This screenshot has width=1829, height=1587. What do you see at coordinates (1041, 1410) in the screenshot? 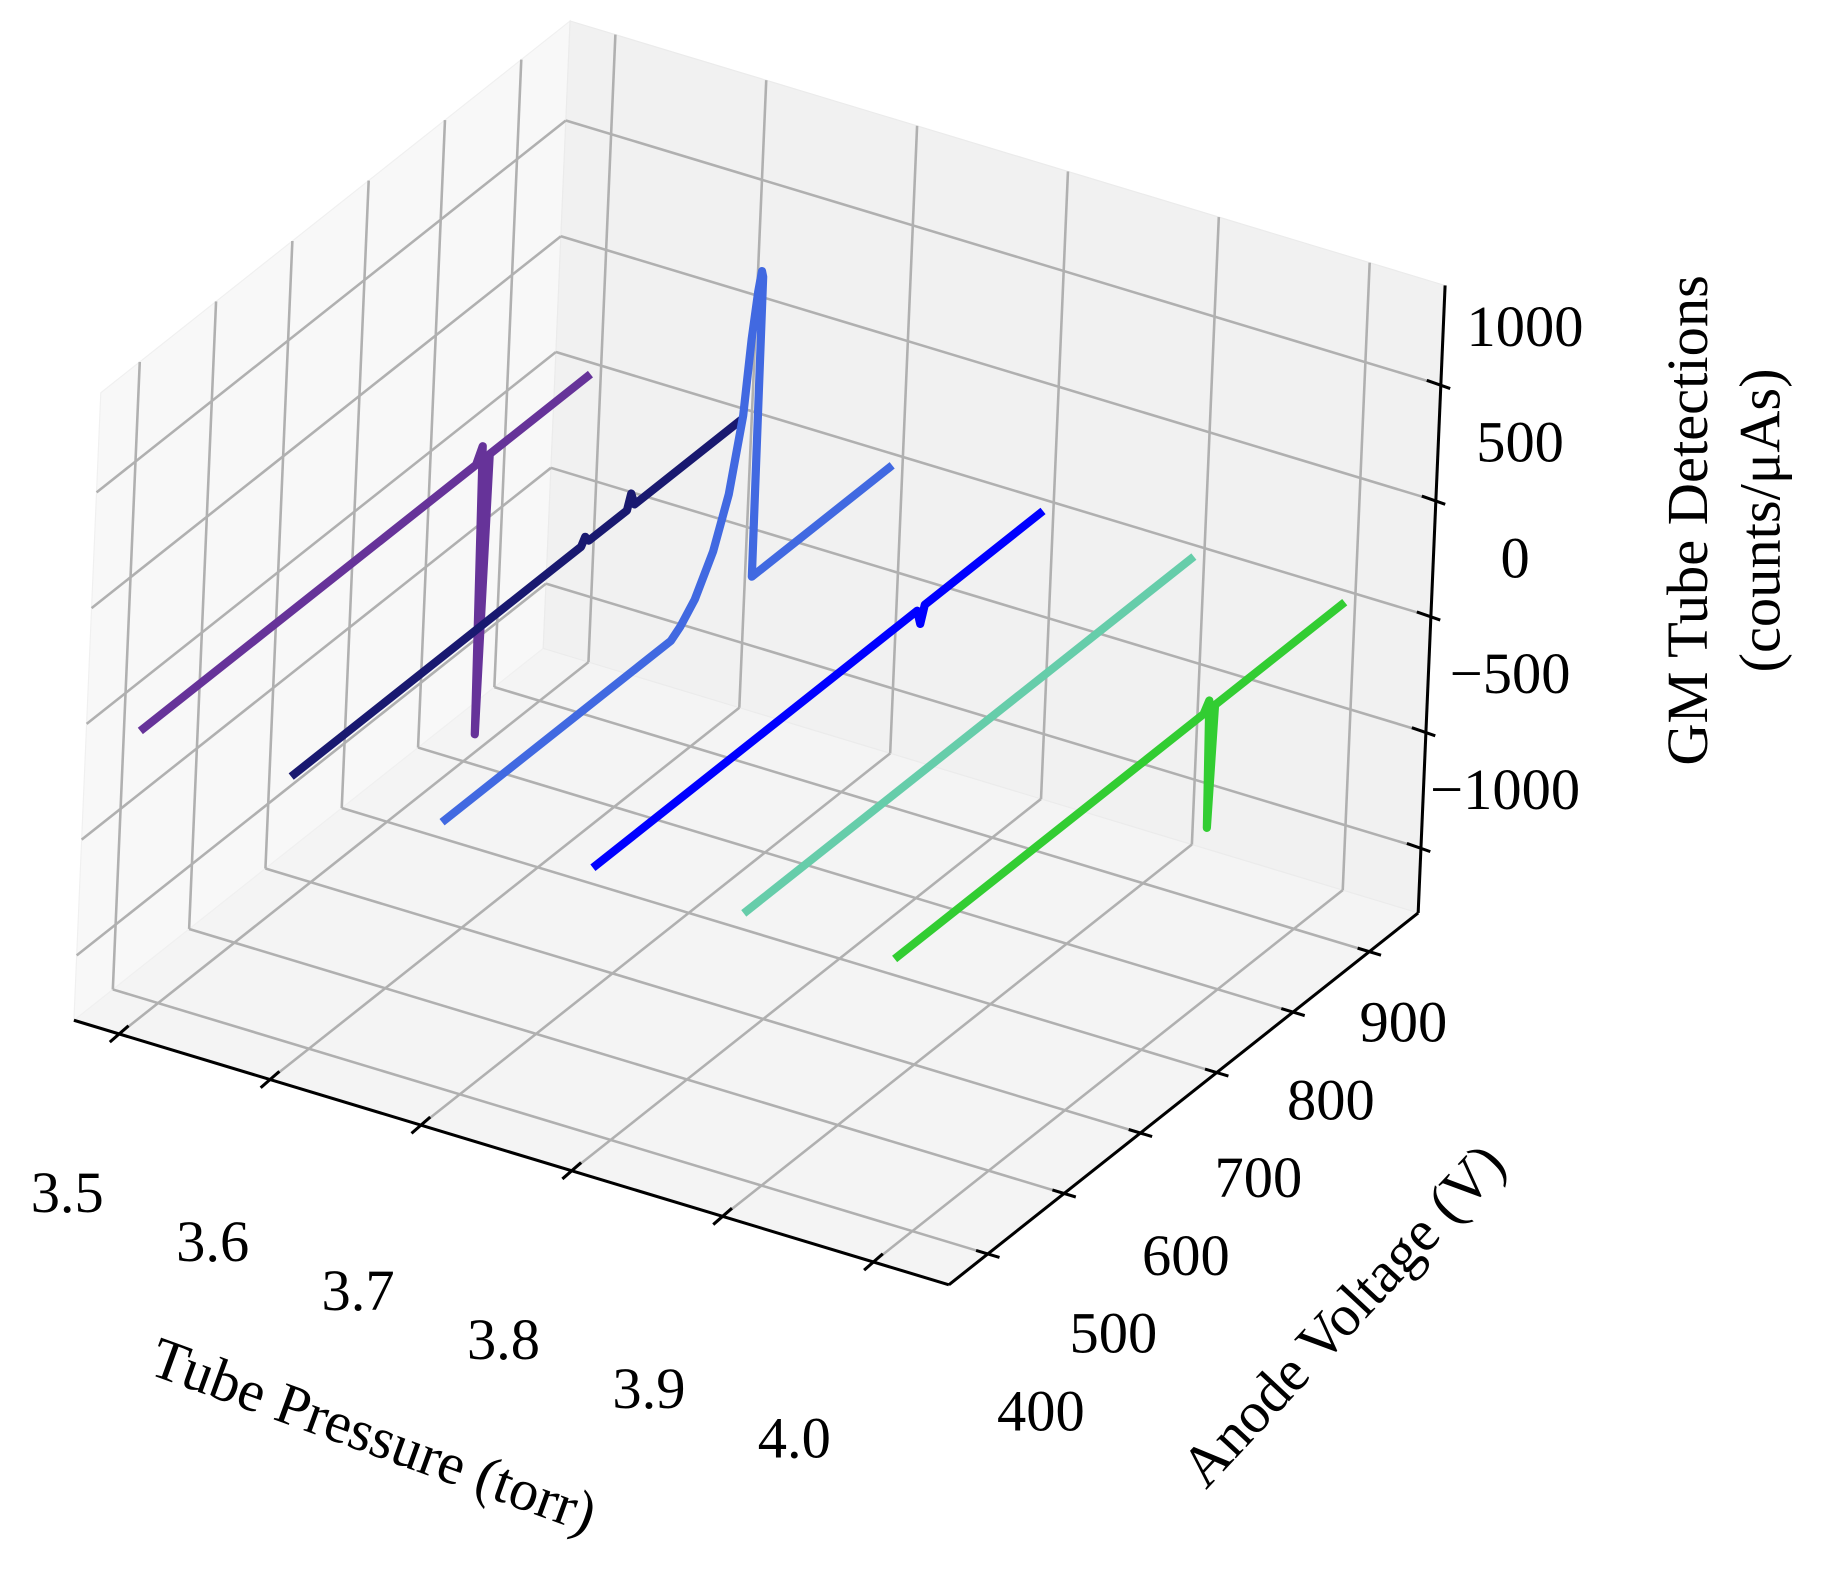
I see `y-tick-label: 400` at bounding box center [1041, 1410].